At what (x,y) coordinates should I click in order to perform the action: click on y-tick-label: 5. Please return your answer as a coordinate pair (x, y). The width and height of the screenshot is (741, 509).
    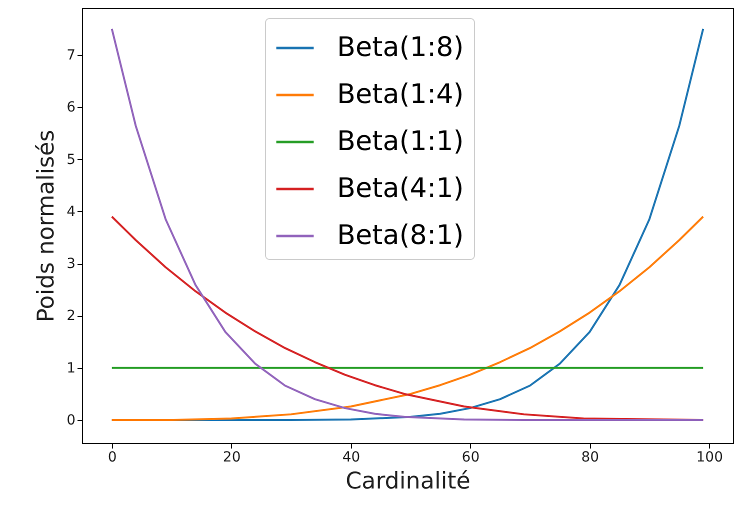
    Looking at the image, I should click on (71, 160).